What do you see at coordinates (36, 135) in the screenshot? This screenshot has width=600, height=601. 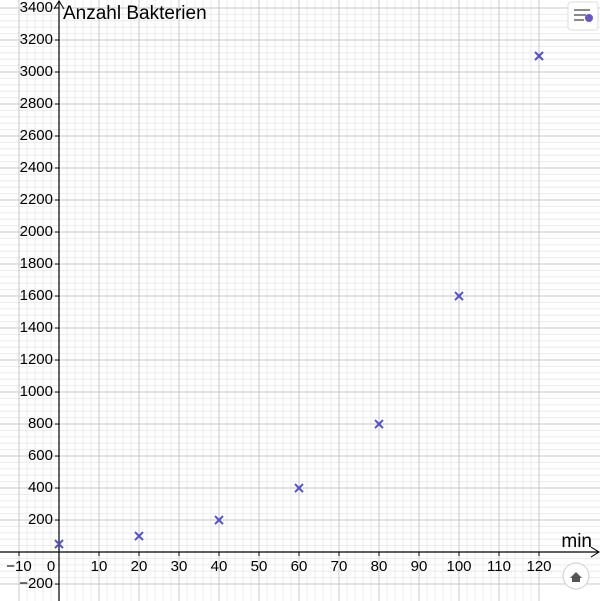 I see `y-tick-label: 2600` at bounding box center [36, 135].